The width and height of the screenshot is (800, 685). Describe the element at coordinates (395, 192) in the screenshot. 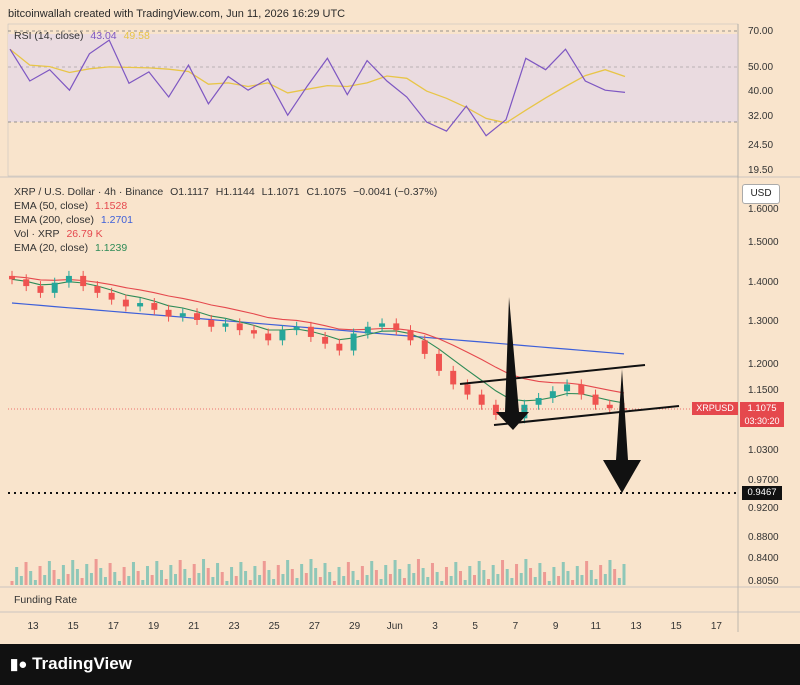

I see `change-value: −0.0041 (−0.37%)` at that location.